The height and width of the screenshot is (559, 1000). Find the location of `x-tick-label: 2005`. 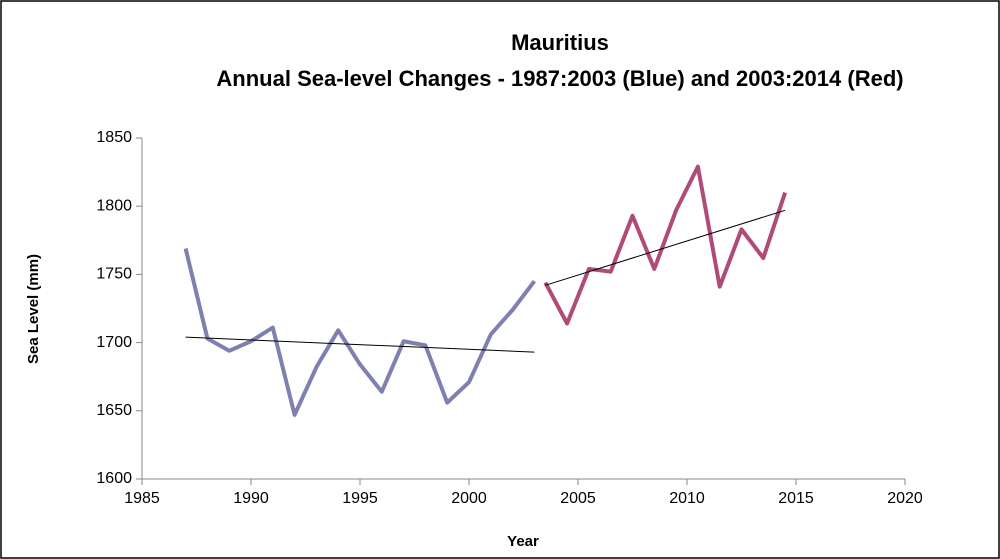

x-tick-label: 2005 is located at coordinates (578, 498).